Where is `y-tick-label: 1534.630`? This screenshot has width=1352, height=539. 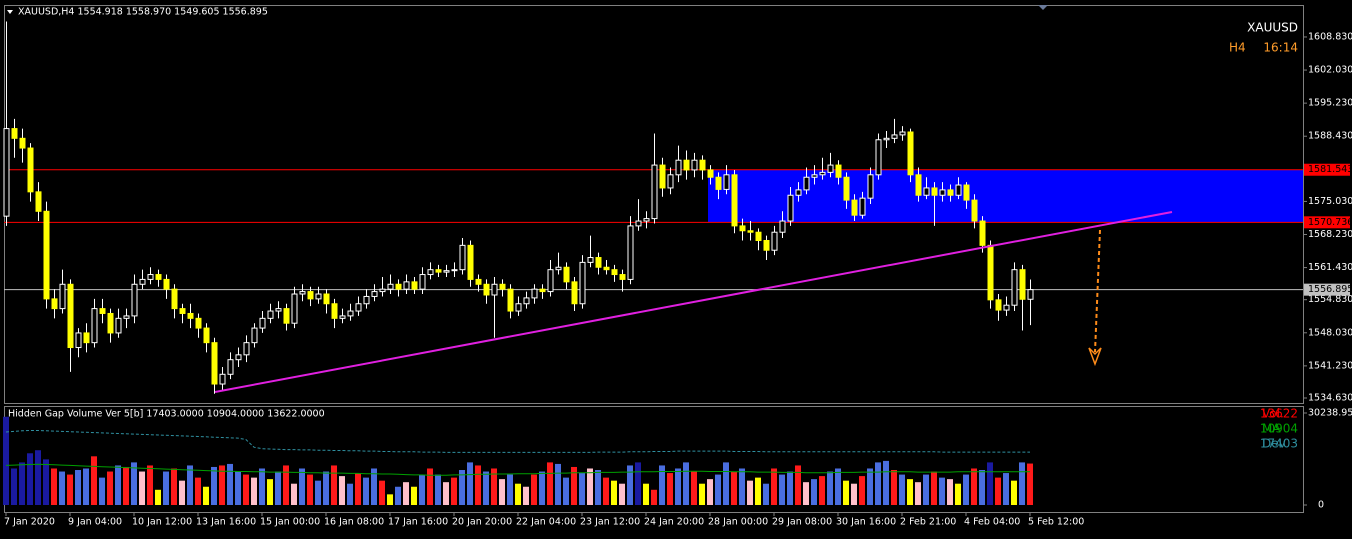 y-tick-label: 1534.630 is located at coordinates (1330, 397).